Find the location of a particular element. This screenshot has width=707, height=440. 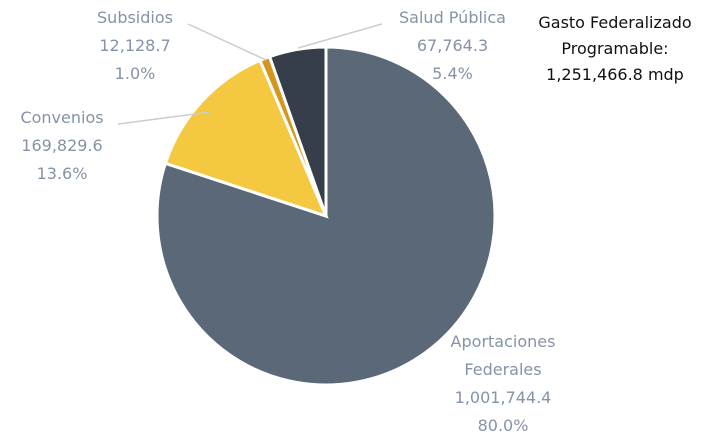

value-label: 12,128.7 is located at coordinates (135, 45).